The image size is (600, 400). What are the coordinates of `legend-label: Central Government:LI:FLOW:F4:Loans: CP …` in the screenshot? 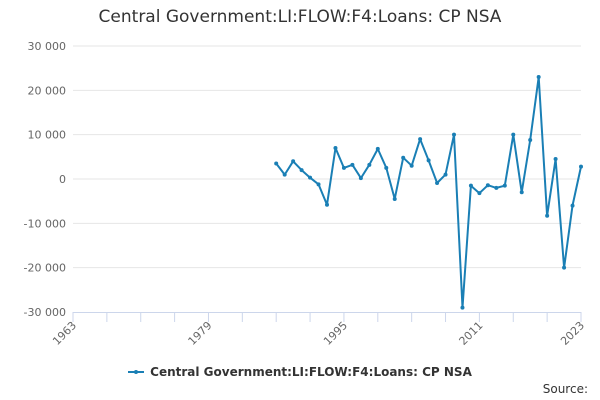 It's located at (311, 372).